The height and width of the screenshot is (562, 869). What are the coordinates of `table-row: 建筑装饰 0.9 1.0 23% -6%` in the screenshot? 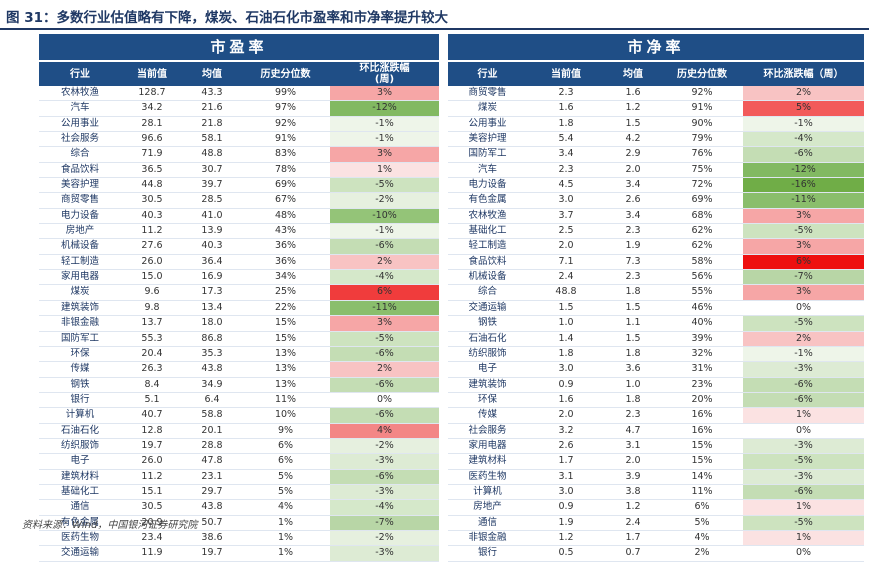 It's located at (656, 385).